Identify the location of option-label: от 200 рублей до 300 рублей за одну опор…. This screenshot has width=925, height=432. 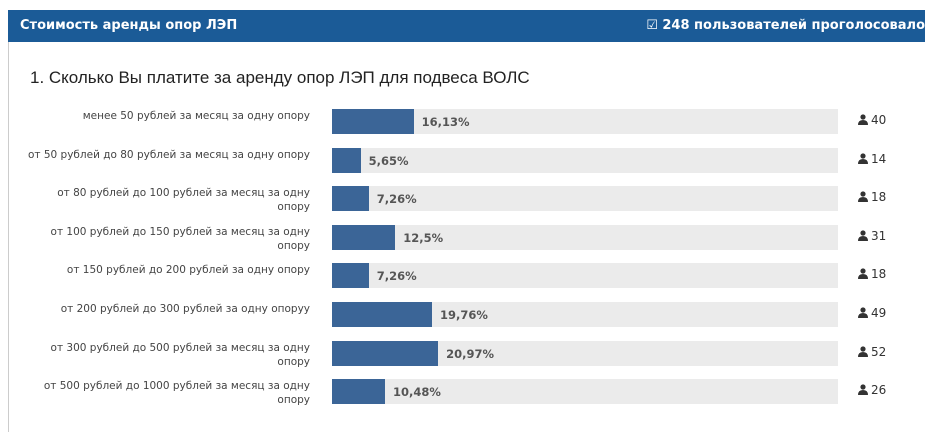
(185, 309).